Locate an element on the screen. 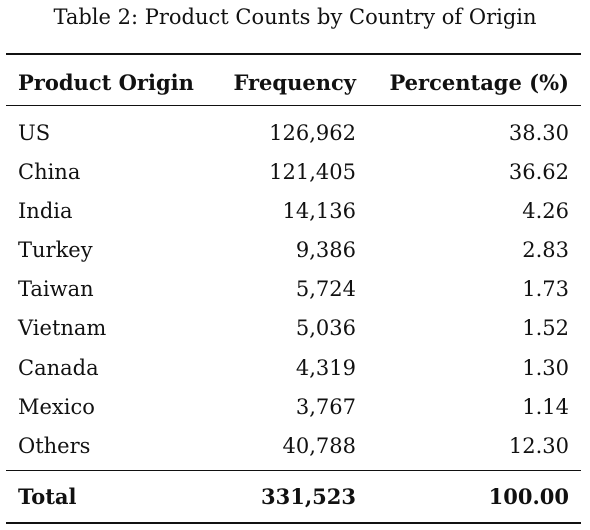  table-header-row: Product Origin Frequency Percentage (%) is located at coordinates (295, 83).